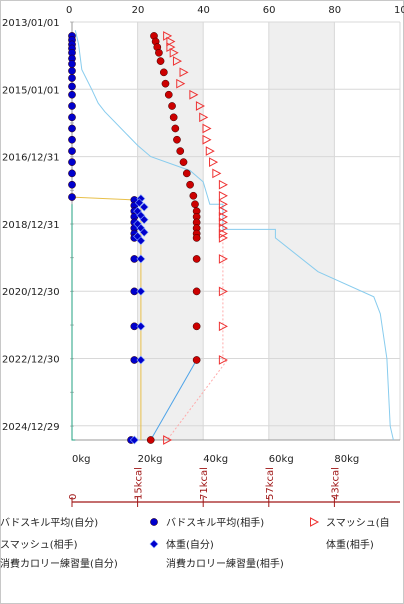  I want to click on x-bottom-tick-label: 40kg, so click(215, 459).